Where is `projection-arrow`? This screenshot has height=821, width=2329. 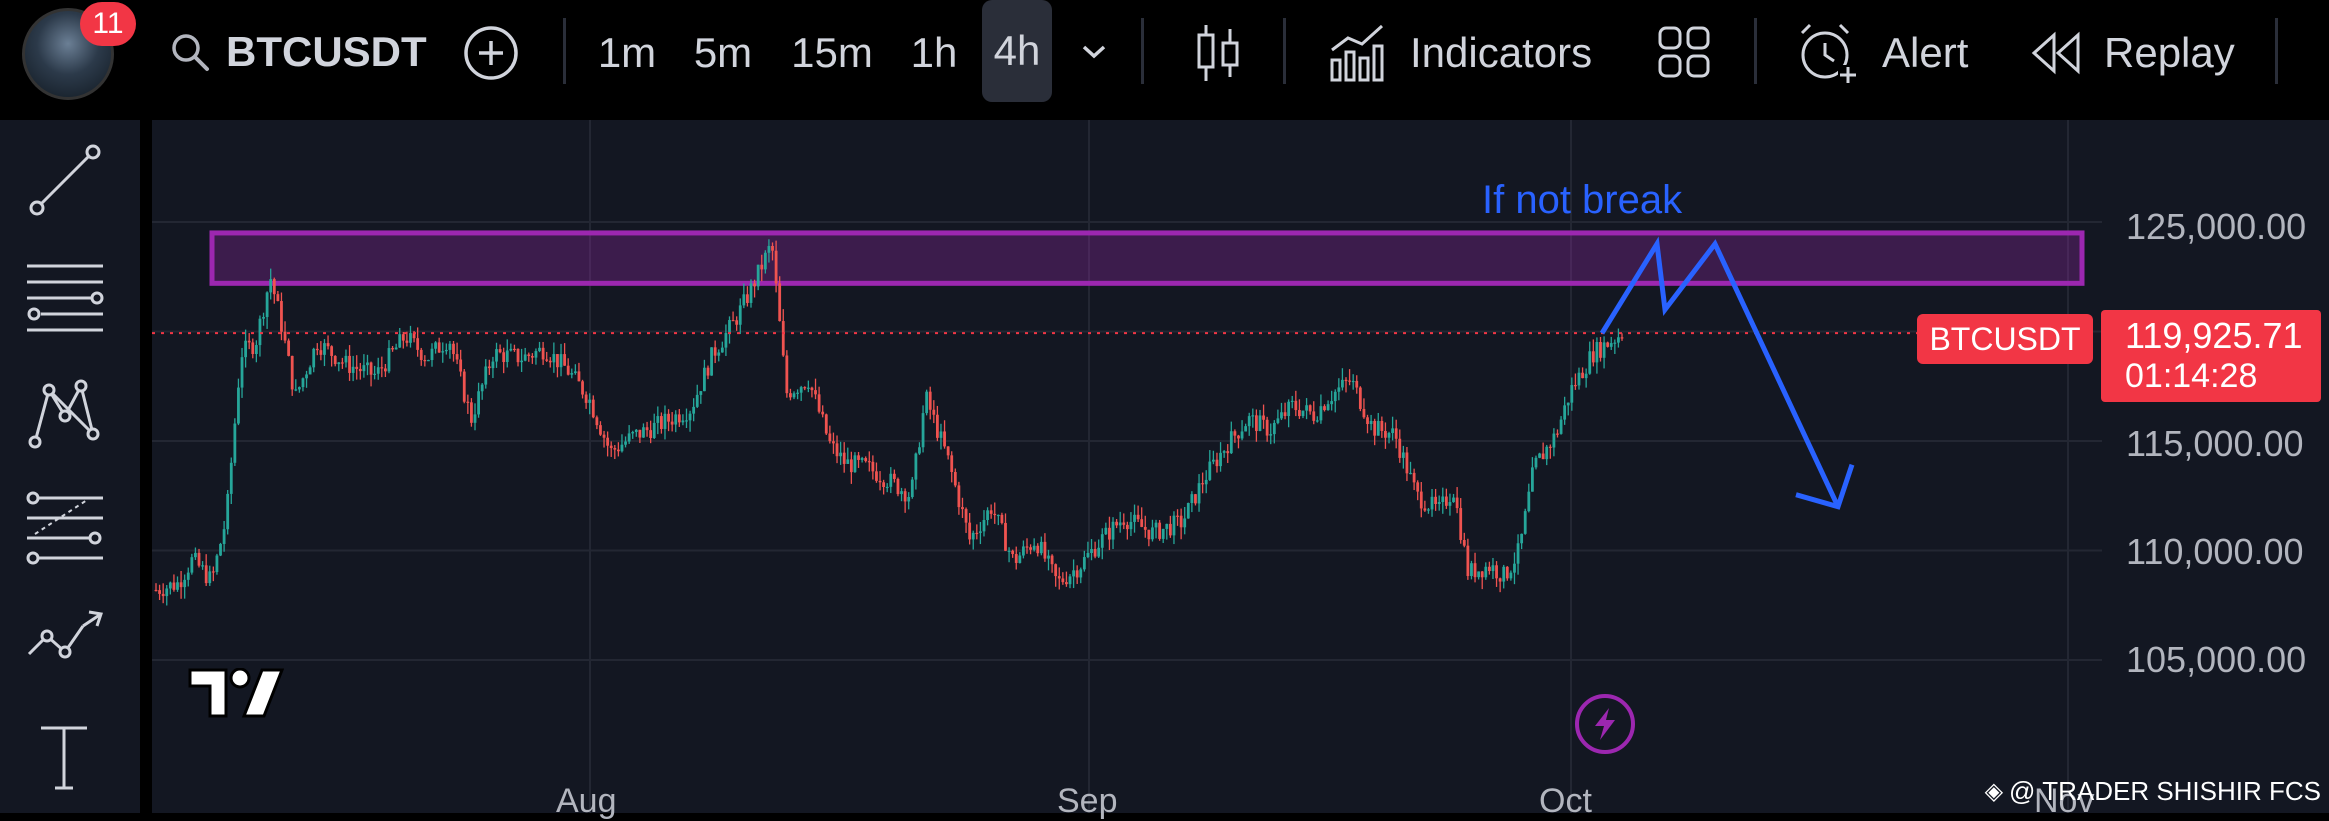
projection-arrow is located at coordinates (1720, 372).